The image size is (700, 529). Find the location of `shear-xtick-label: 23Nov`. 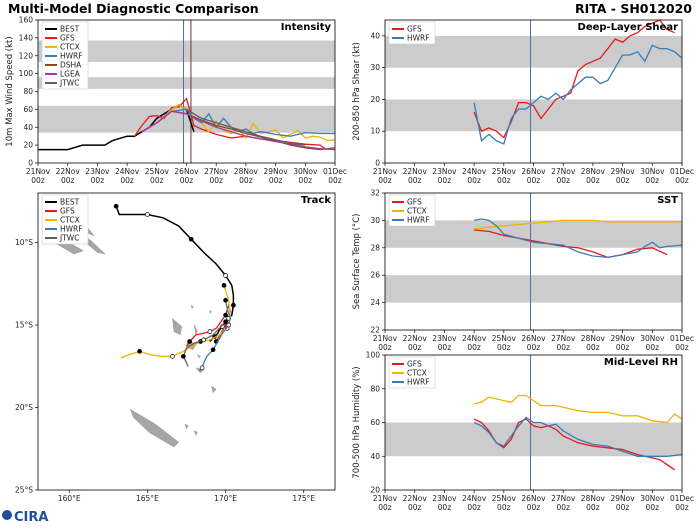

shear-xtick-label: 23Nov is located at coordinates (444, 171).